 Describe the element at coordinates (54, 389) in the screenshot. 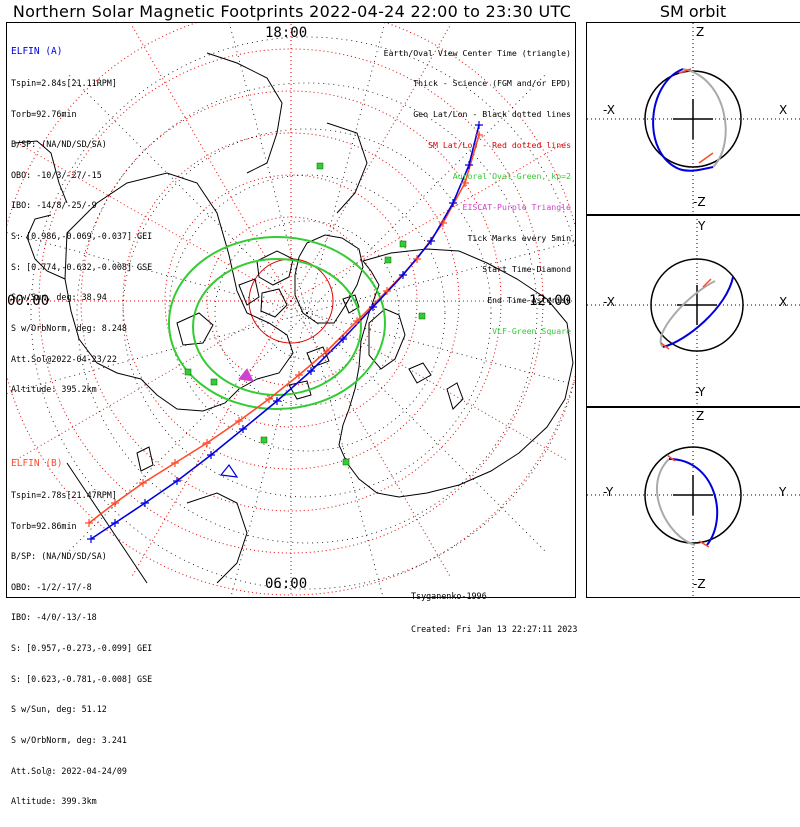

I see `elfin-a-line: Altitude: 395.2km` at that location.